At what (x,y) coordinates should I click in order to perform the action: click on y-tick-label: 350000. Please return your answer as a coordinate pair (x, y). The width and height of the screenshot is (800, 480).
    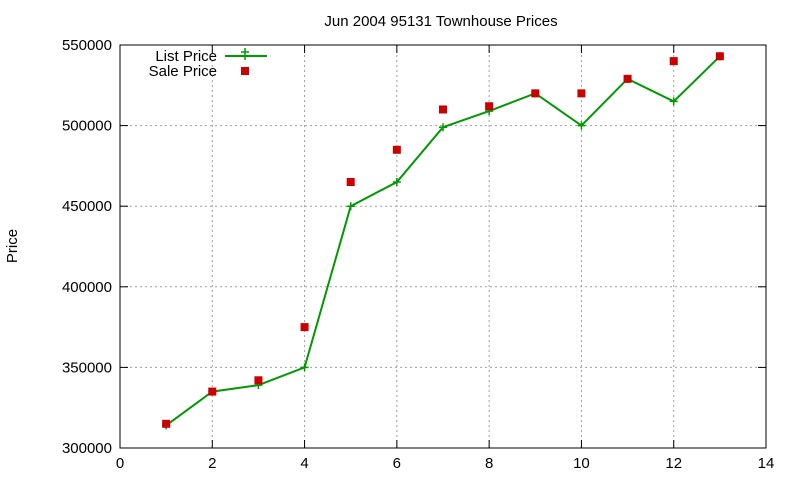
    Looking at the image, I should click on (87, 367).